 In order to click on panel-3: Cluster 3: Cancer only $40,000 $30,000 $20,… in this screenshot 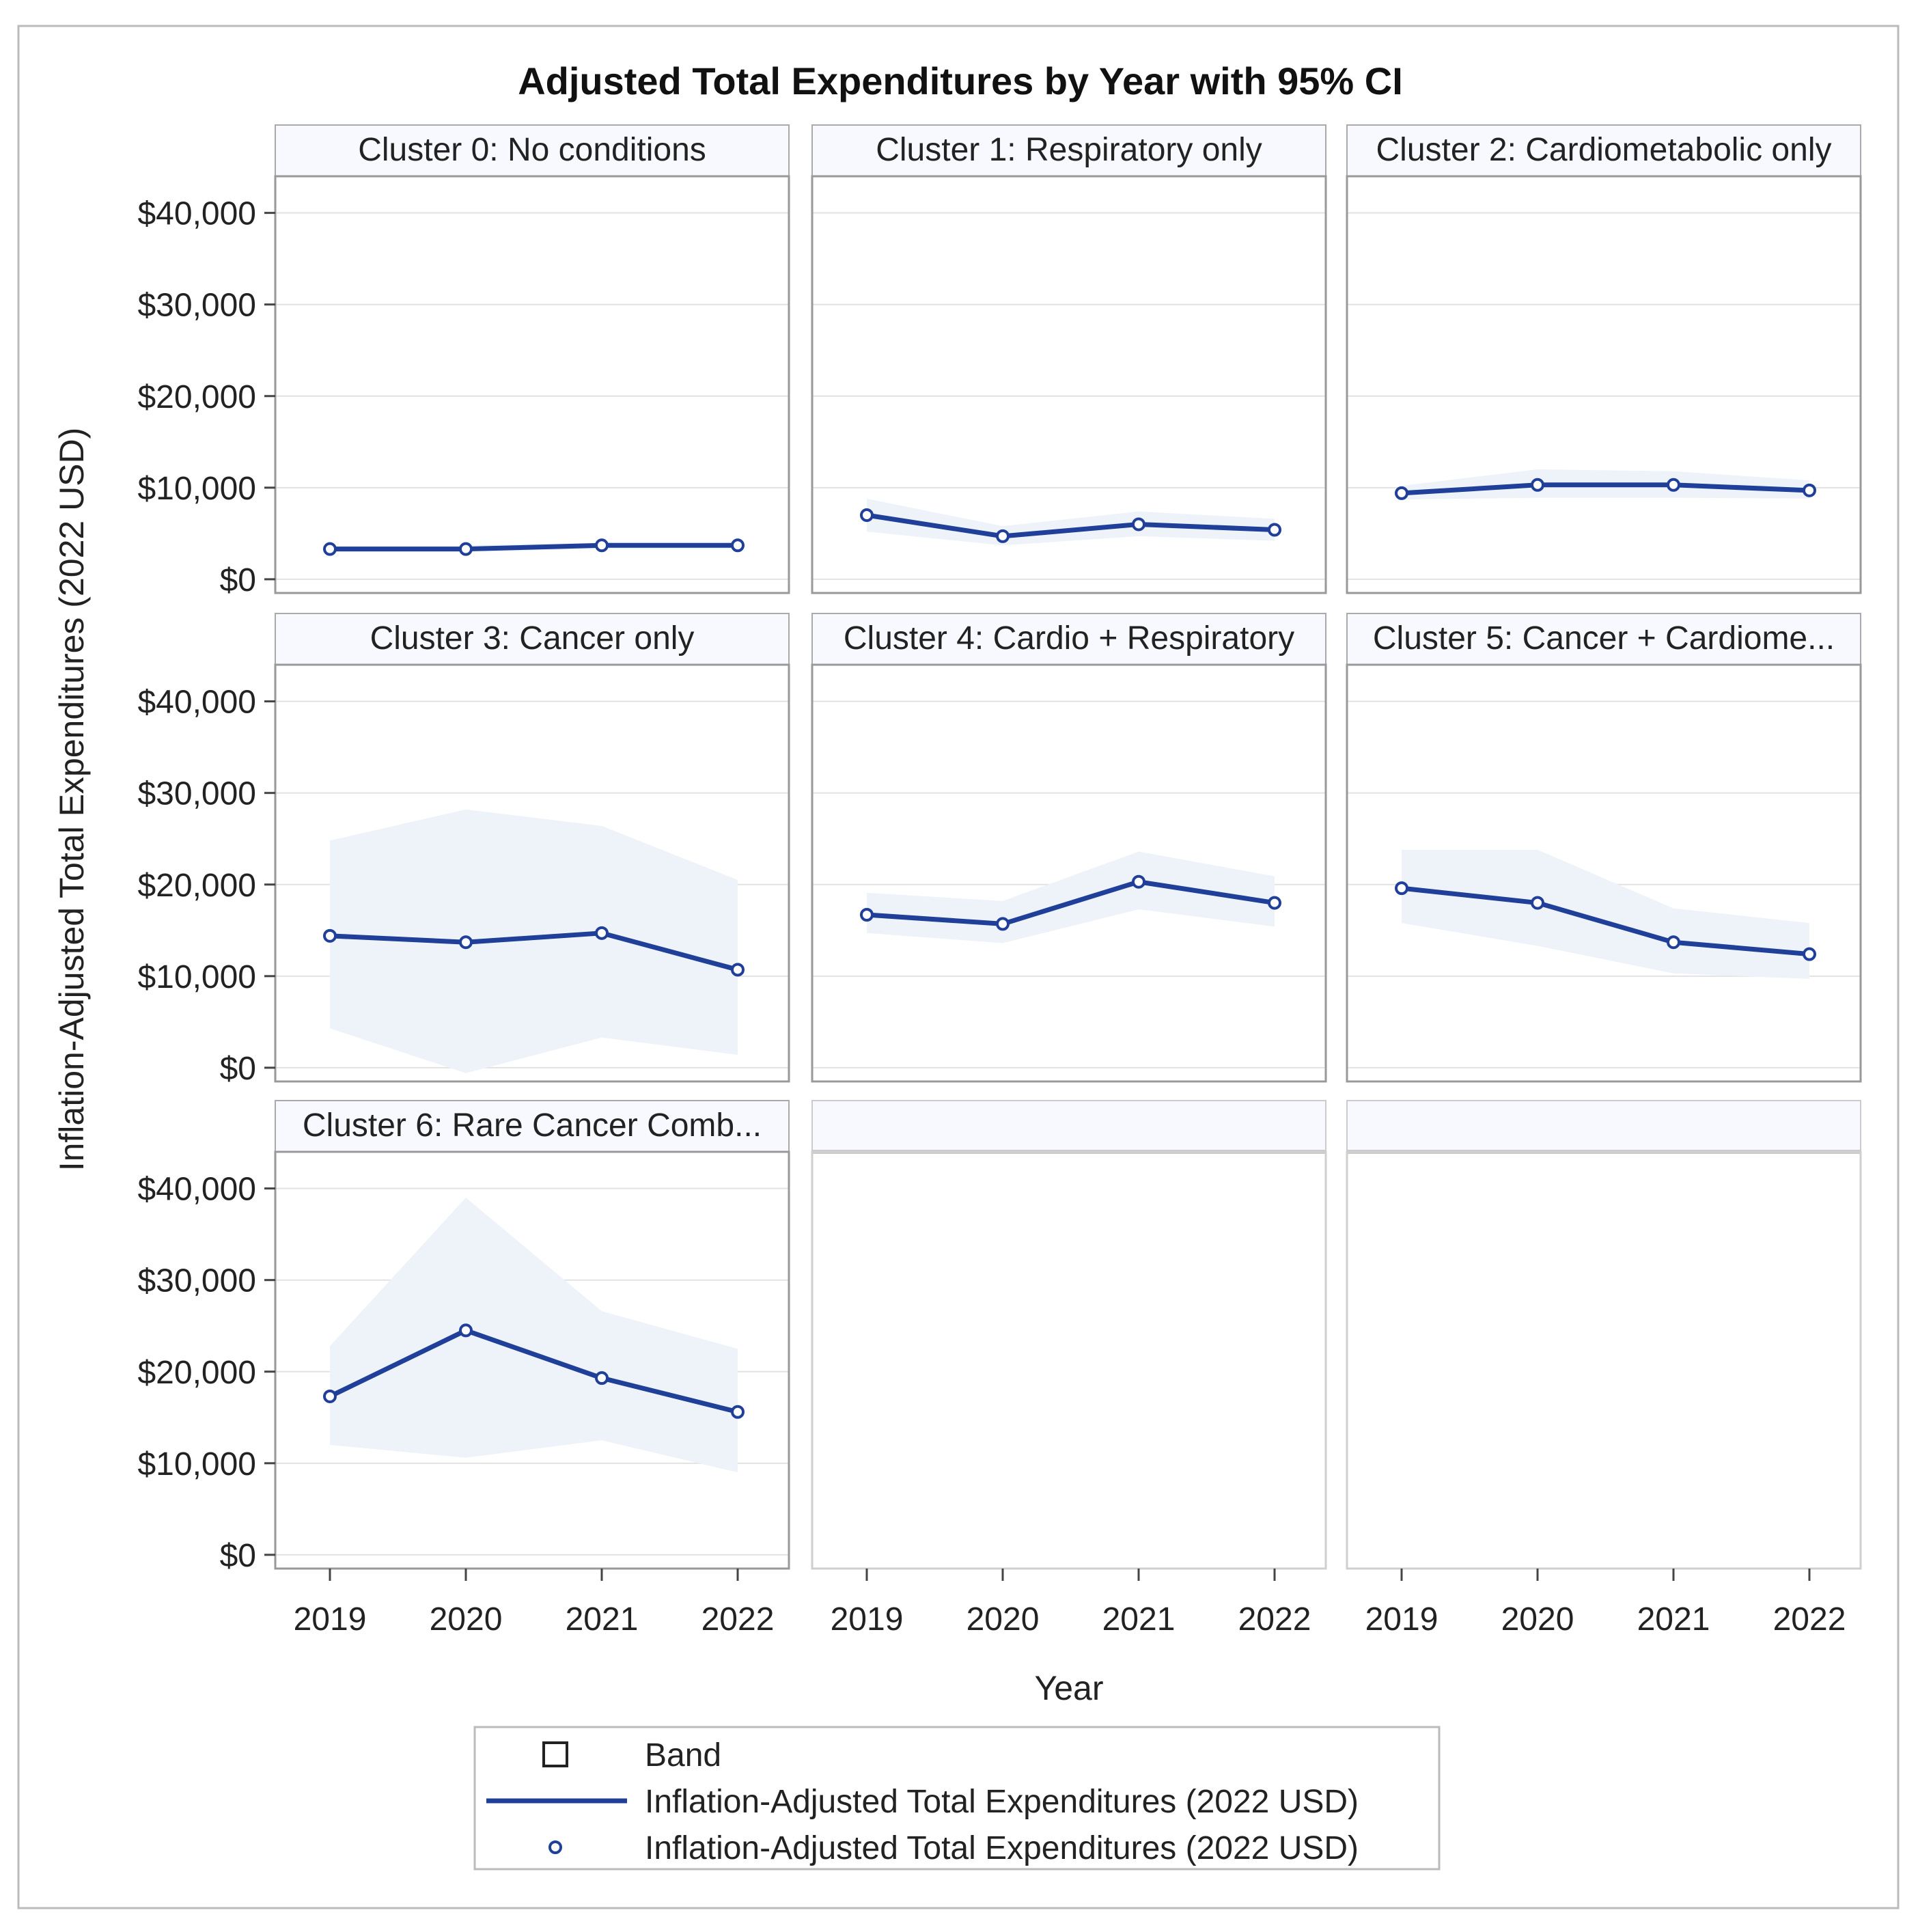, I will do `click(463, 850)`.